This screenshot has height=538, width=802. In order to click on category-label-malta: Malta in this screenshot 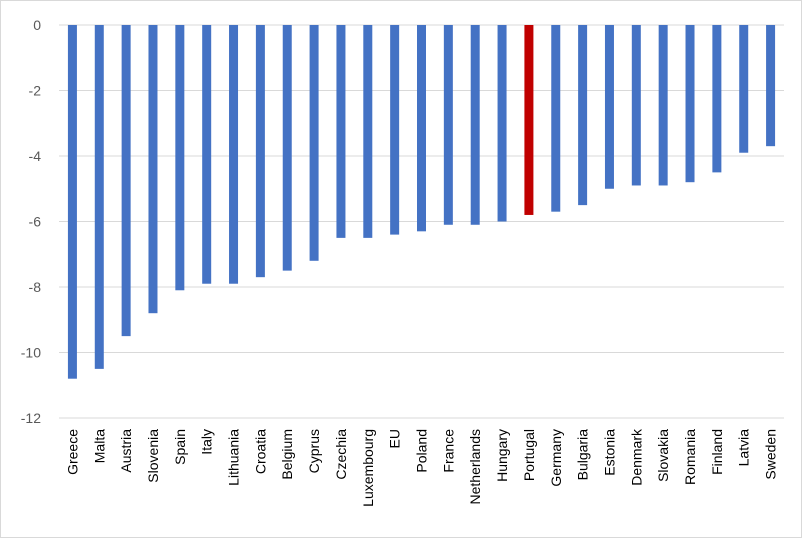, I will do `click(99, 446)`.